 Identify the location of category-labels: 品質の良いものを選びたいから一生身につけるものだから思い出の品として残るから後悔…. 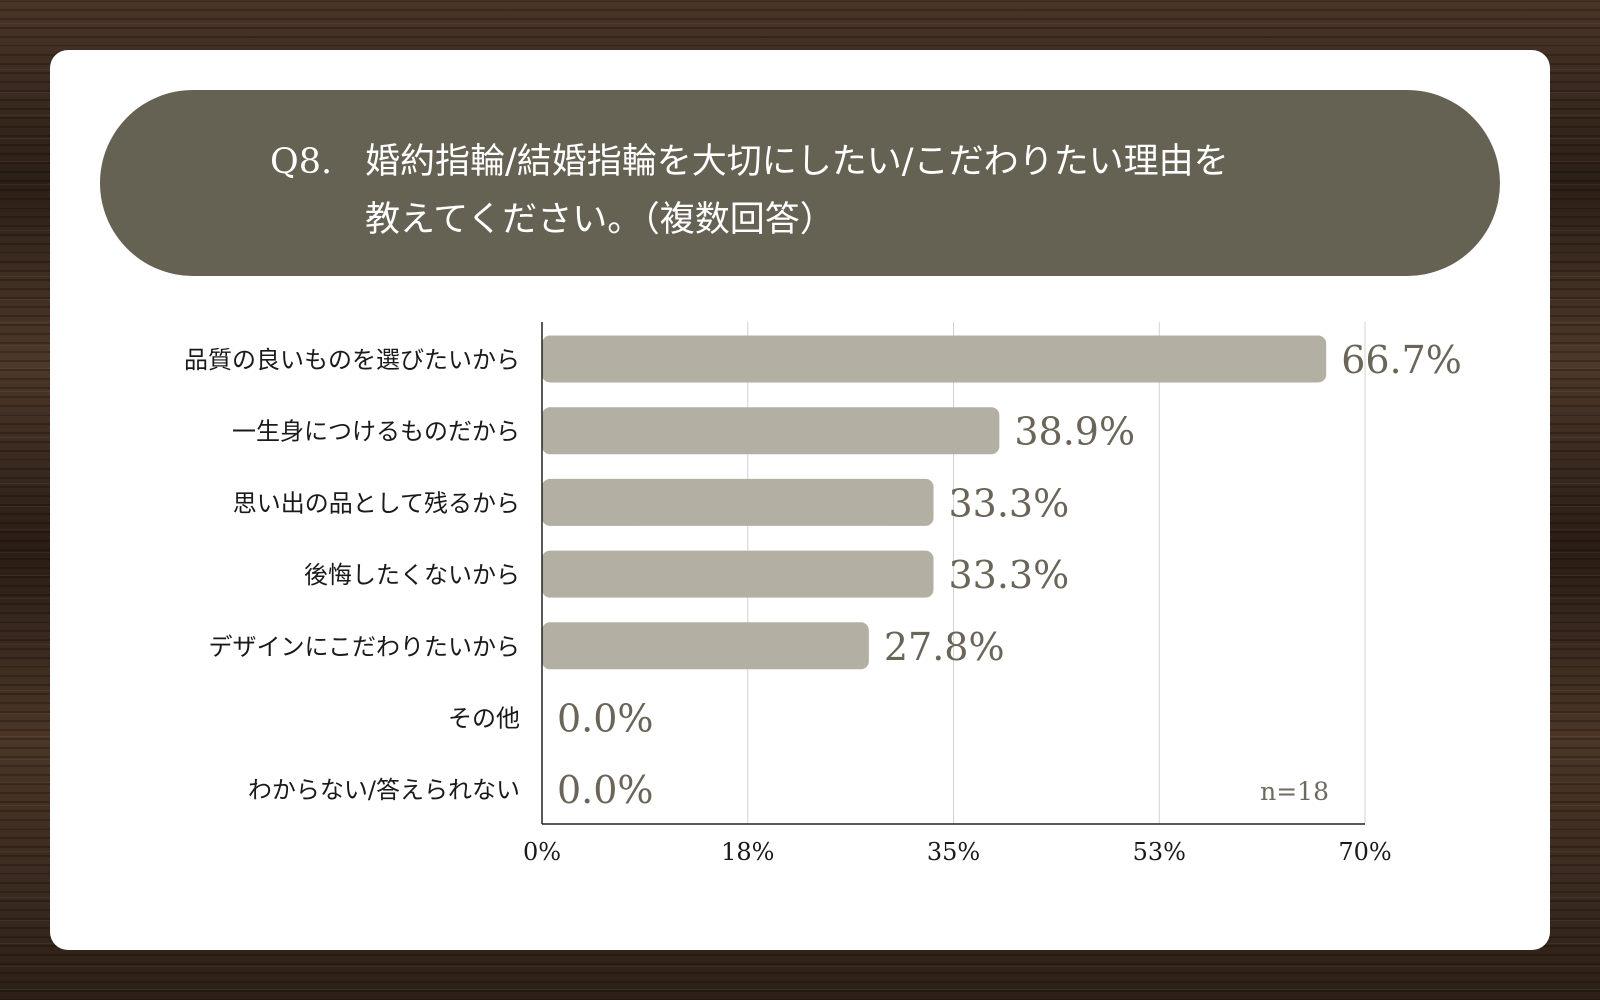
(352, 575).